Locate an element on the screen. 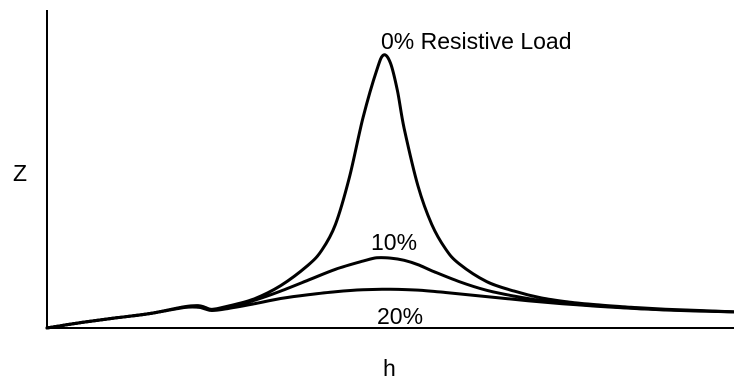  series-label-10-percent: 10% is located at coordinates (394, 242).